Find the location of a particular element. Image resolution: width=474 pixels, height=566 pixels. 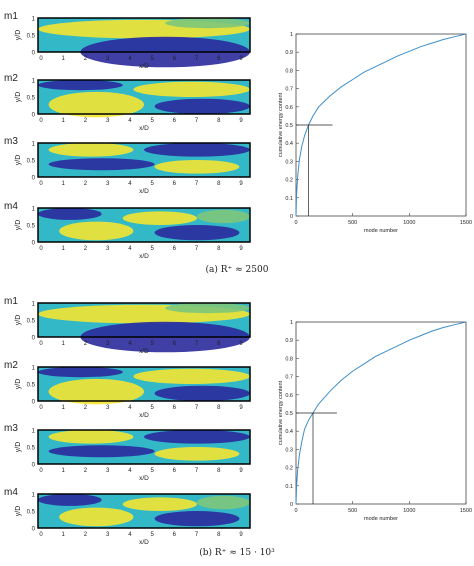

y-tick-label: 0.1 is located at coordinates (289, 199).